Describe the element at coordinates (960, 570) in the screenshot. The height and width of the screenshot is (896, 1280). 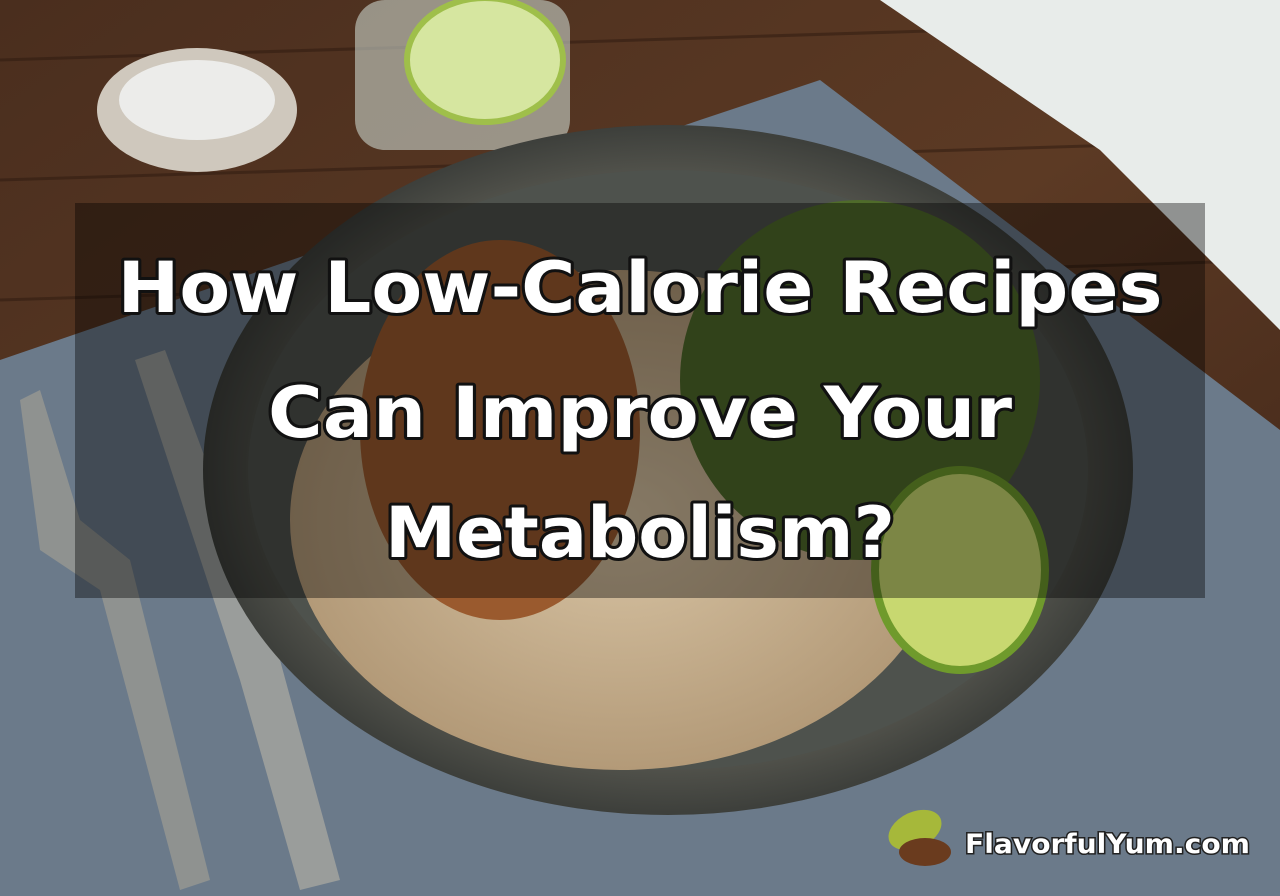
I see `lime-wedge` at that location.